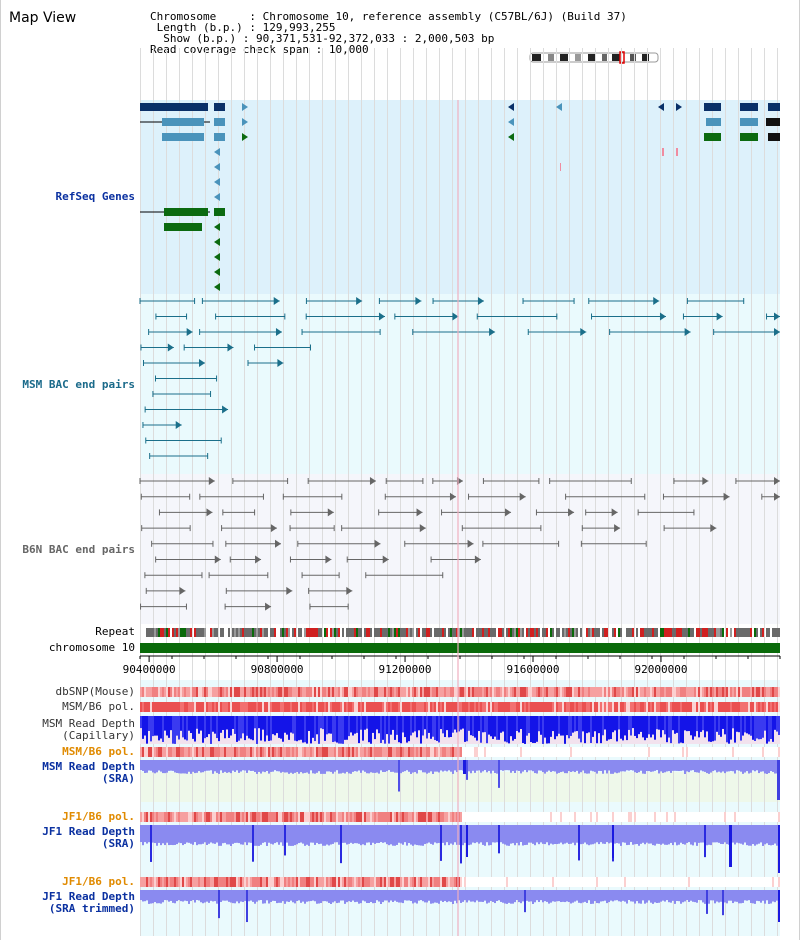 The image size is (800, 940). I want to click on msm-bac-arrow, so click(278, 332).